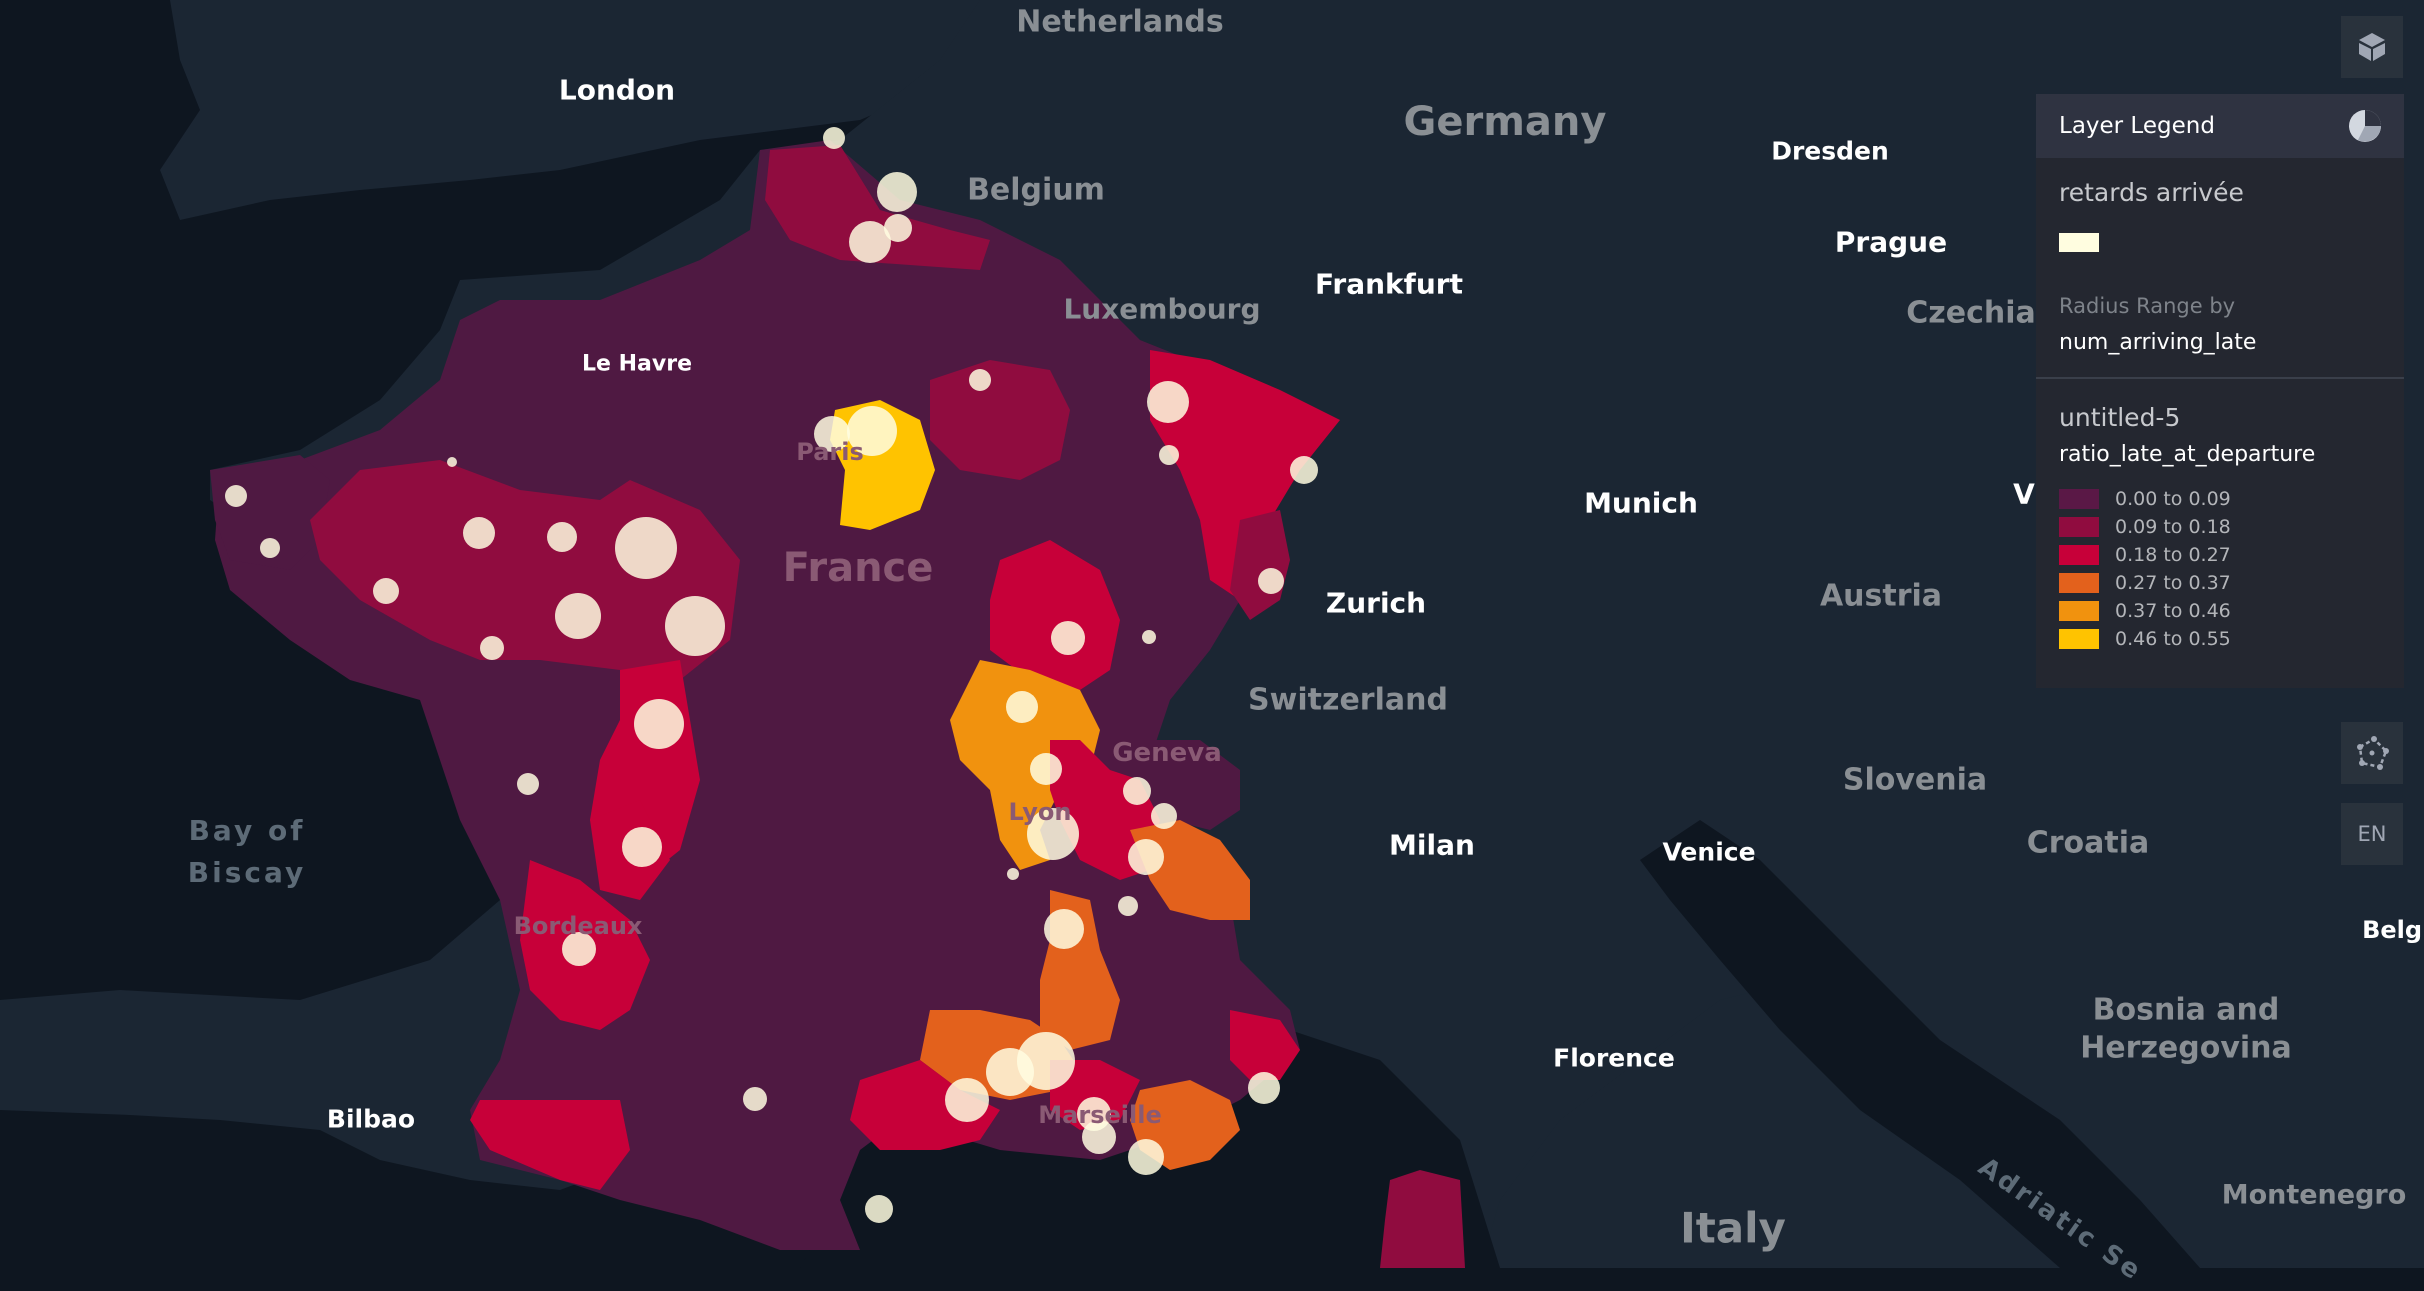  I want to click on region-brittany, so click(270, 512).